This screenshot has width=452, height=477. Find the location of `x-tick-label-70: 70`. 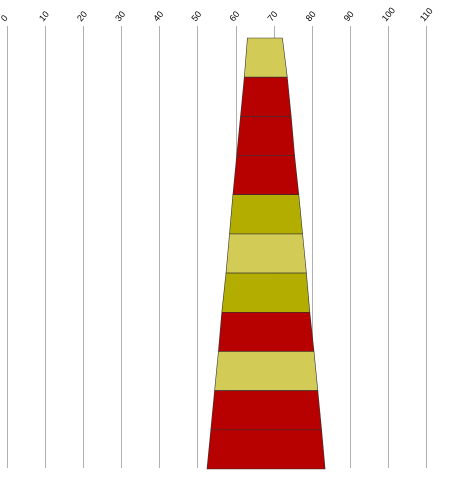

x-tick-label-70: 70 is located at coordinates (273, 16).